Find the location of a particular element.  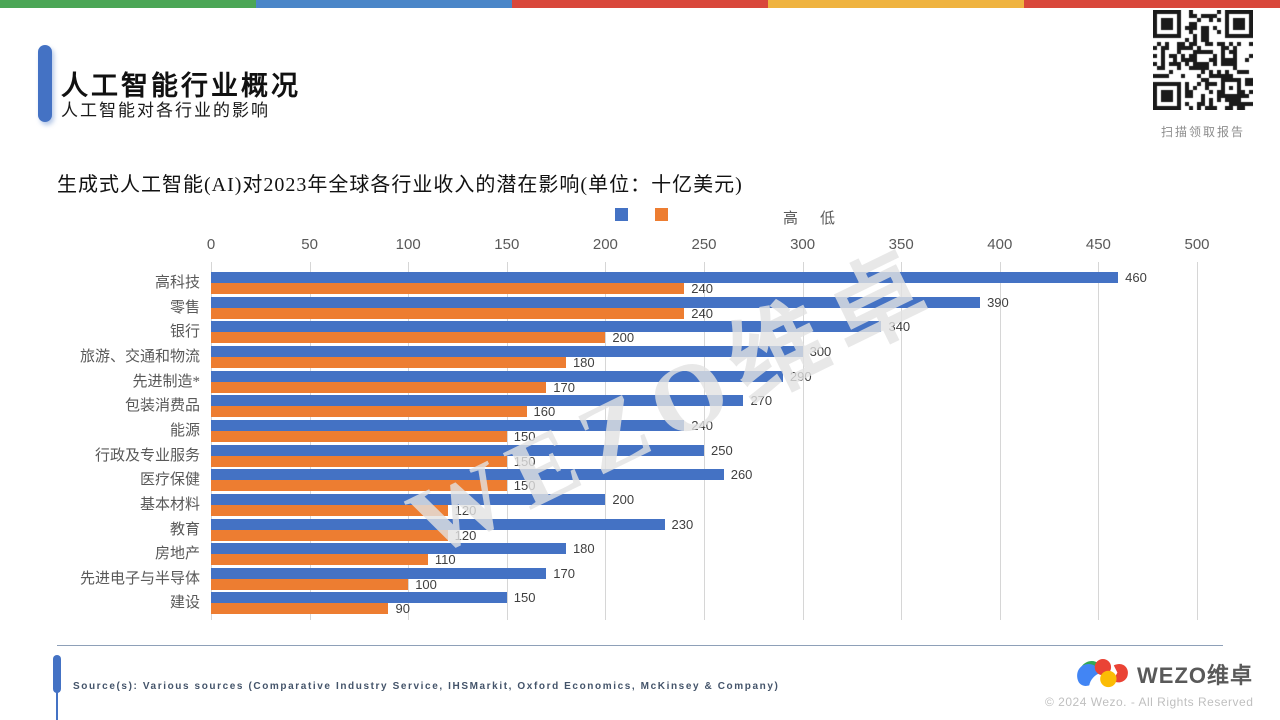

qr-block: 扫描领取报告 is located at coordinates (1203, 75).